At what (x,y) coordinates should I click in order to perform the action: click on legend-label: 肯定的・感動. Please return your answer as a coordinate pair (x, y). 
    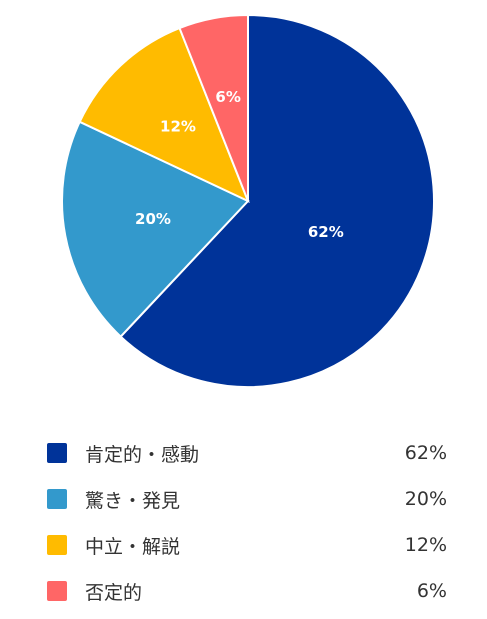
    Looking at the image, I should click on (142, 454).